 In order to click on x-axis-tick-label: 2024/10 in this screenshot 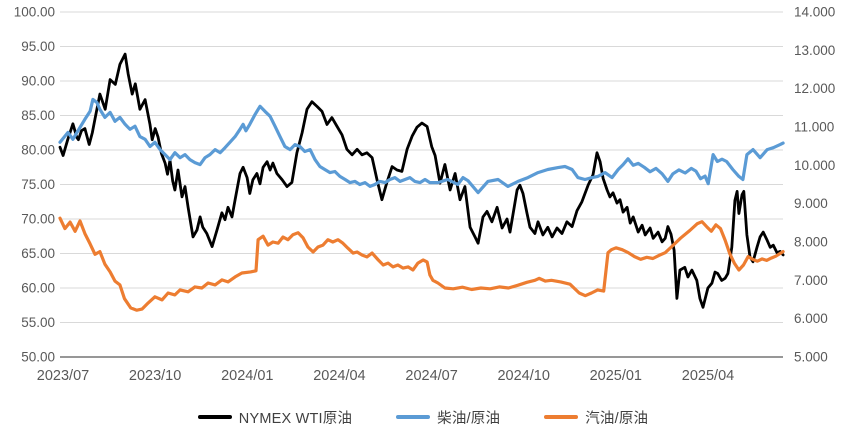, I will do `click(523, 376)`.